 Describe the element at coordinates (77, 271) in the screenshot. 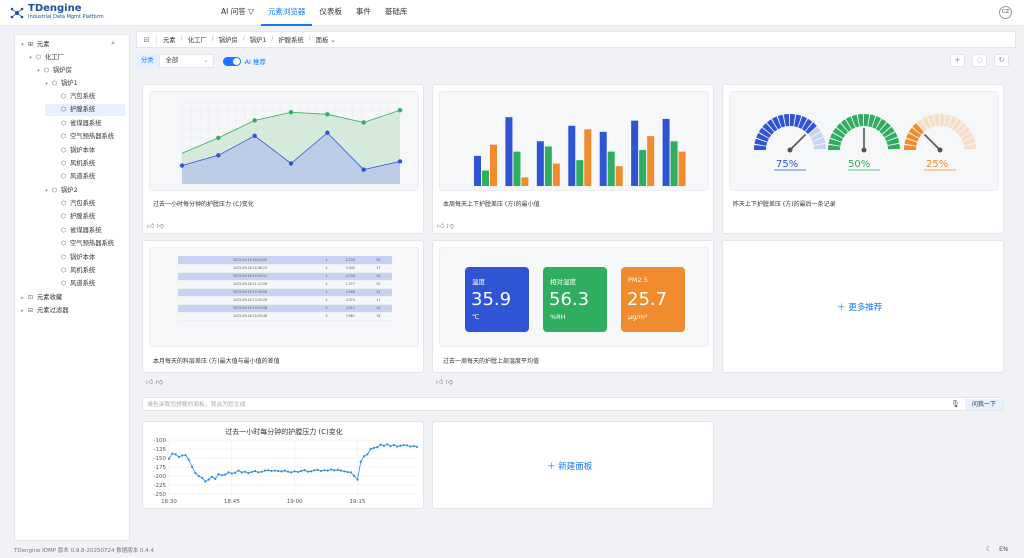

I see `tree-node-b2-item: ⬡ 风机系统` at that location.